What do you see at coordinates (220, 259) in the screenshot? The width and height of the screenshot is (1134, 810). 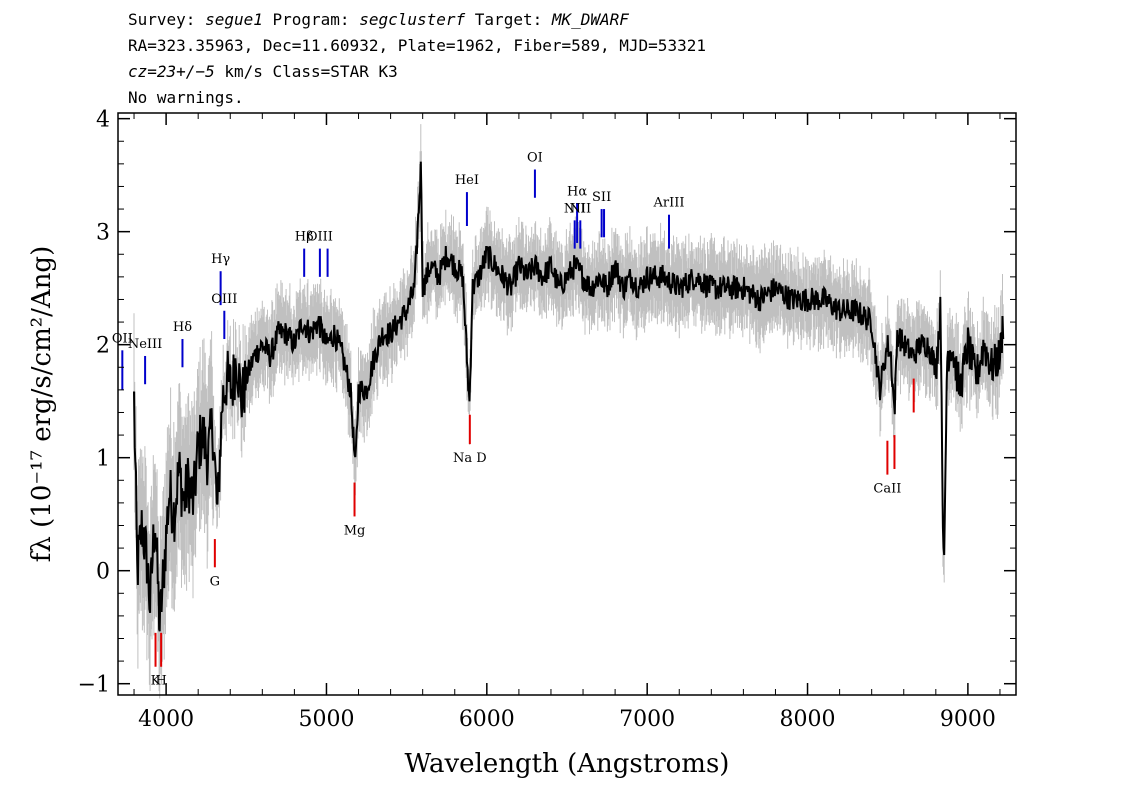 I see `line-marker-label-3: Hγ` at bounding box center [220, 259].